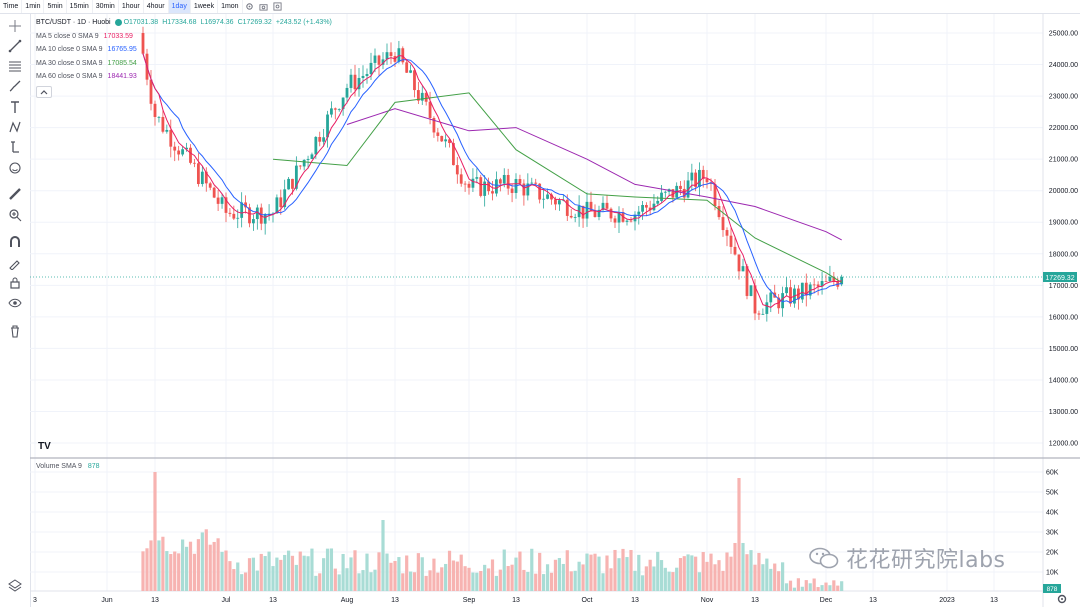  I want to click on horizontal-lines-icon, so click(15, 66).